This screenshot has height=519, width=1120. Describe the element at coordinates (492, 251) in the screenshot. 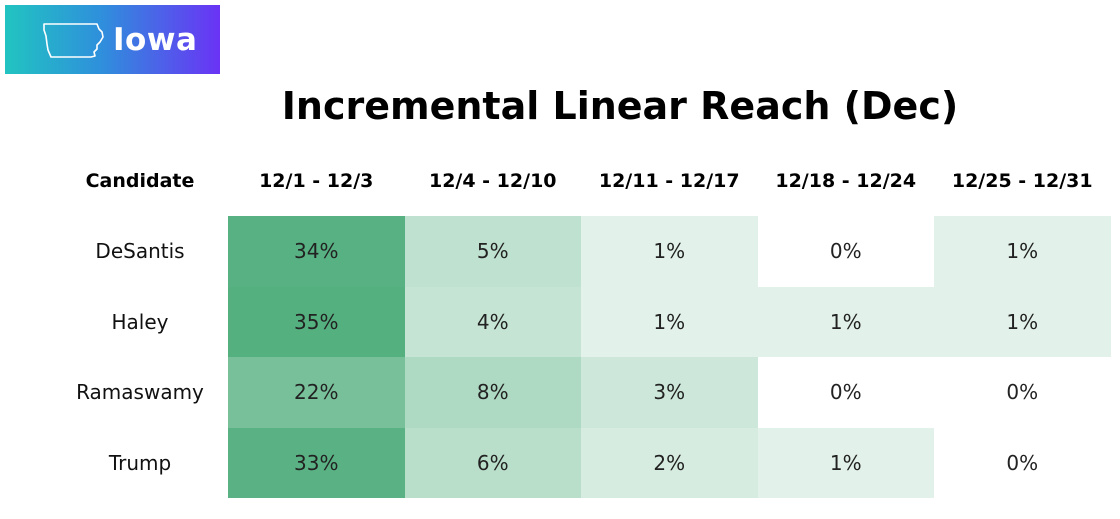

I see `heat-cell: 5%` at that location.